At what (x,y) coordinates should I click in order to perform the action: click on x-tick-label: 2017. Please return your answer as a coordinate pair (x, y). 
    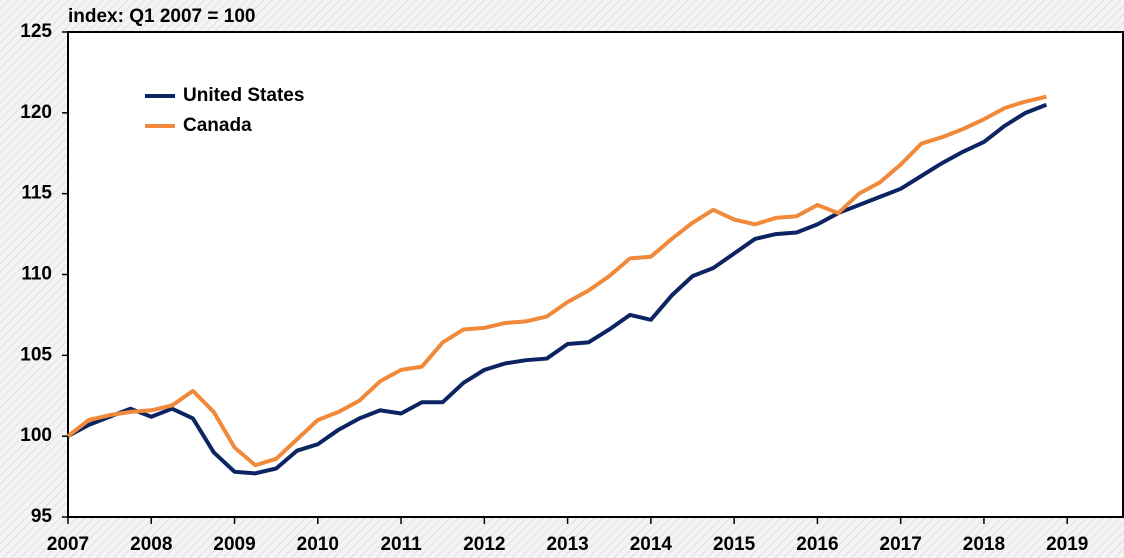
    Looking at the image, I should click on (901, 544).